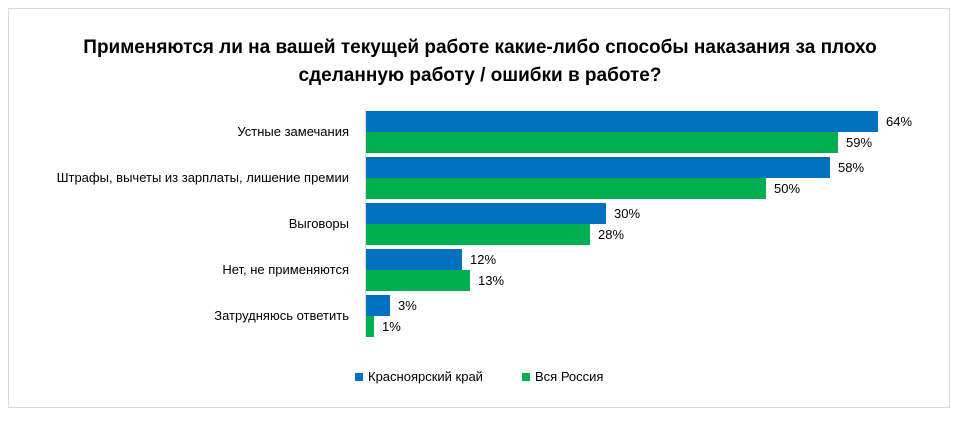  Describe the element at coordinates (611, 234) in the screenshot. I see `data-label: 28%` at that location.